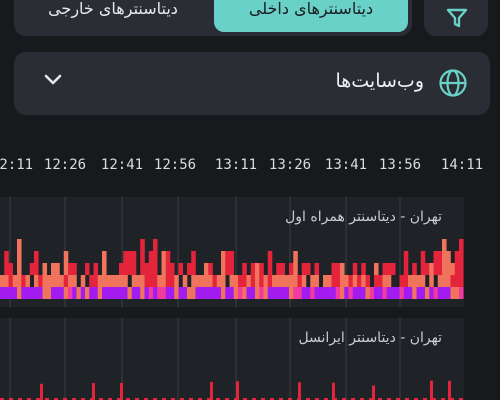 The width and height of the screenshot is (500, 400). What do you see at coordinates (290, 165) in the screenshot?
I see `time-tick-label: 13:26` at bounding box center [290, 165].